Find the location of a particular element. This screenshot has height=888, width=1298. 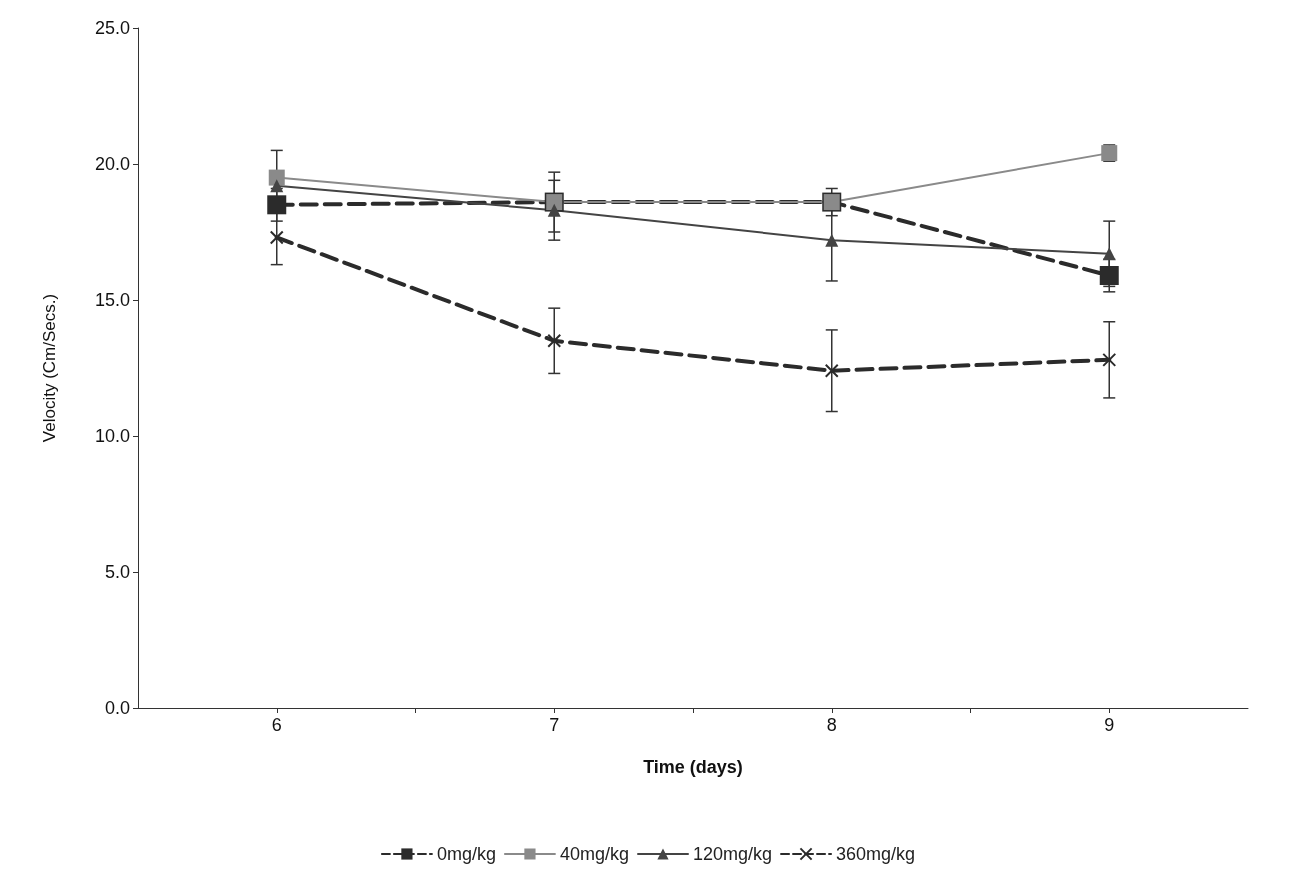

legend-label: 40mg/kg is located at coordinates (594, 854).